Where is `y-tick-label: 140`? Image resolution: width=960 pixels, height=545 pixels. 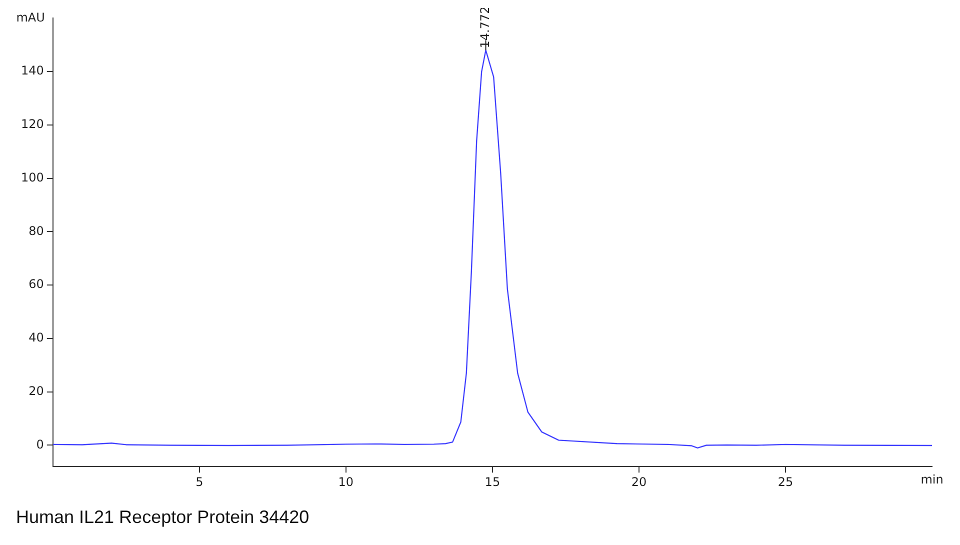
y-tick-label: 140 is located at coordinates (32, 71).